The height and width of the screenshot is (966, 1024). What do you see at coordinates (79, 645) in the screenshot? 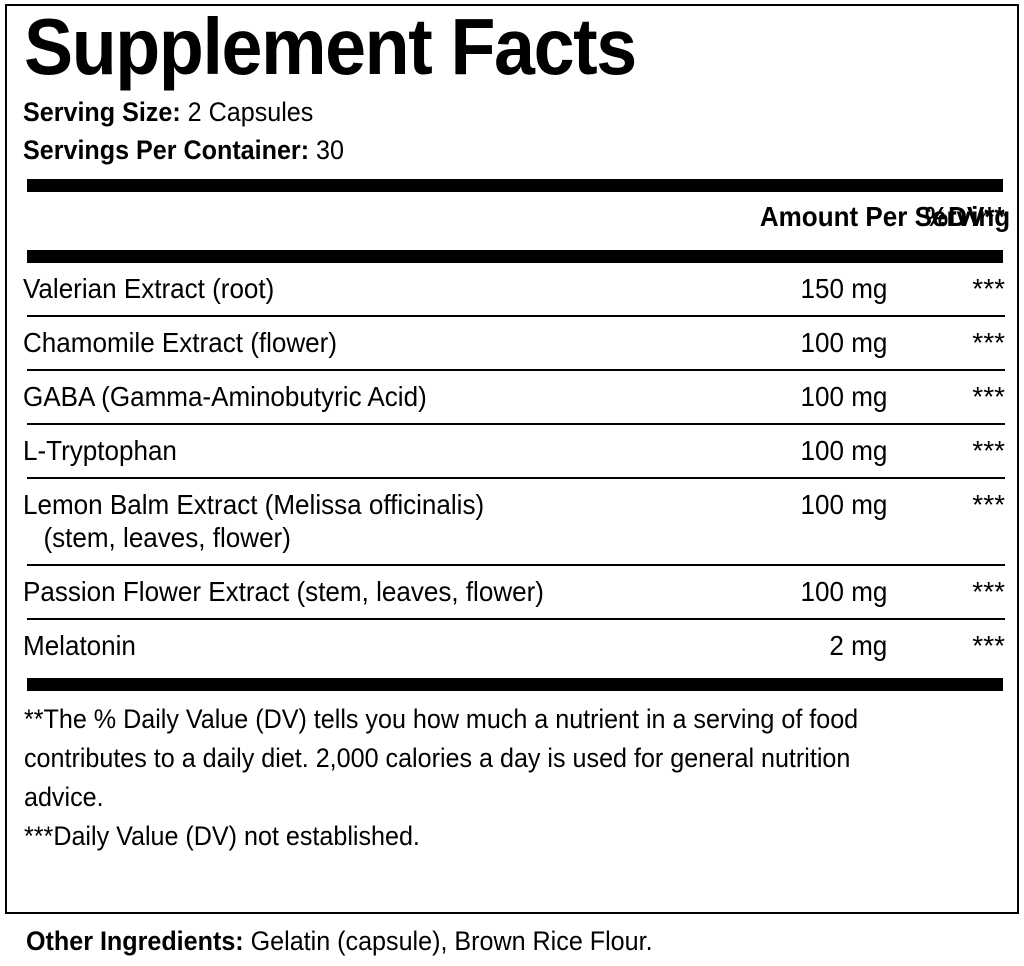
I see `ingredient-name-text: Melatonin` at bounding box center [79, 645].